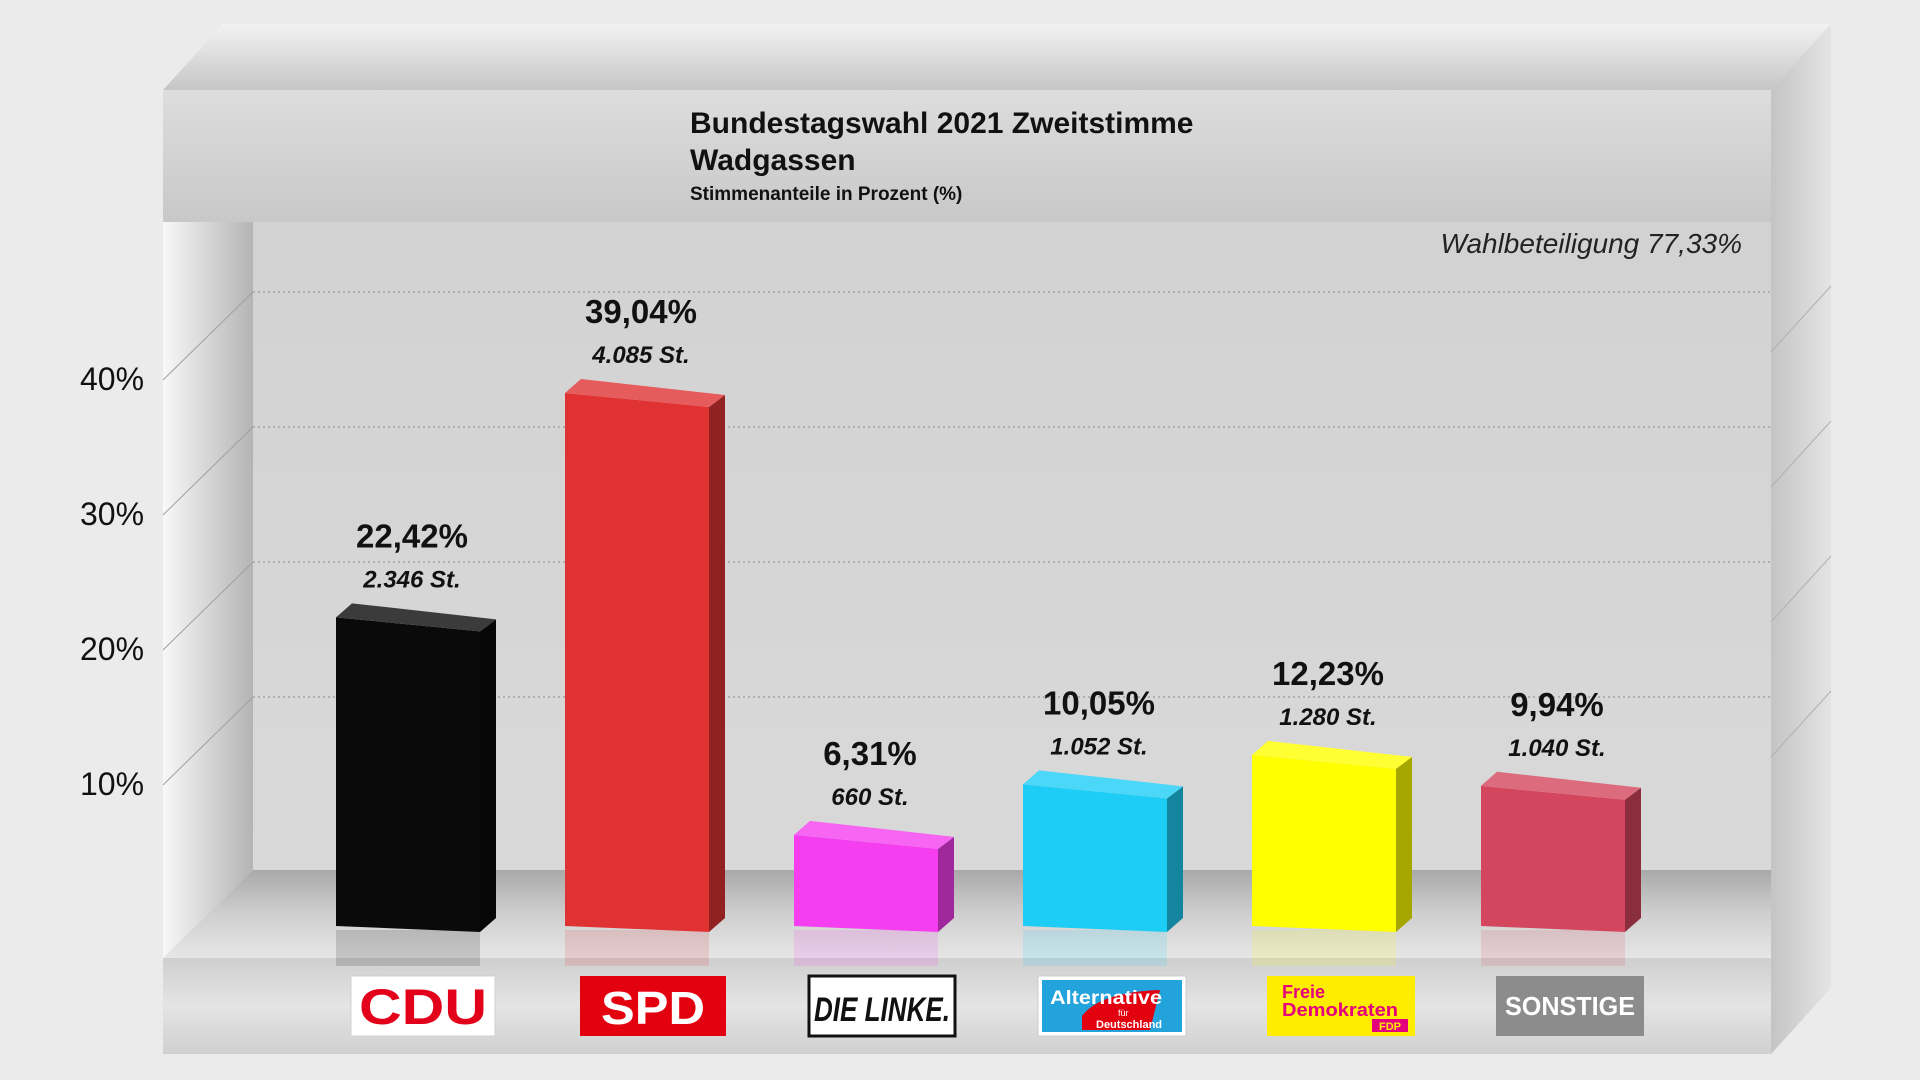 This screenshot has width=1920, height=1080. What do you see at coordinates (997, 57) in the screenshot?
I see `frame-top-face` at bounding box center [997, 57].